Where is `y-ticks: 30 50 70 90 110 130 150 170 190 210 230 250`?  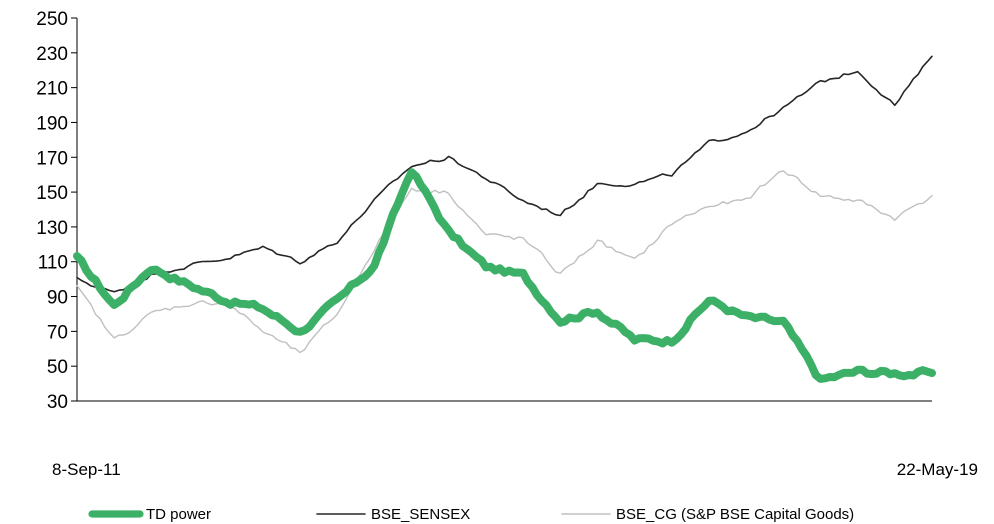
y-ticks: 30 50 70 90 110 130 150 170 190 210 230 250 is located at coordinates (56, 211).